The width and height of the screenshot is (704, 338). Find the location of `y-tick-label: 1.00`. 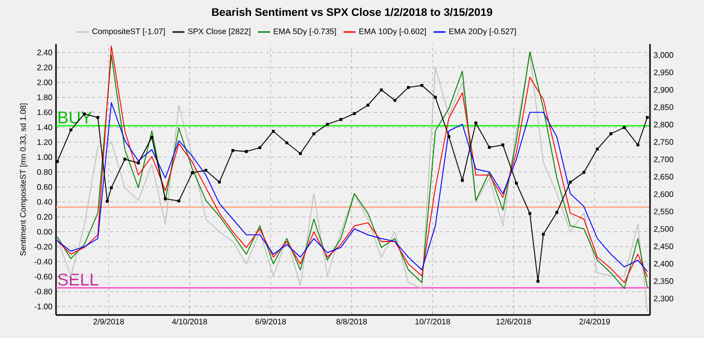

y-tick-label: 1.00 is located at coordinates (45, 157).